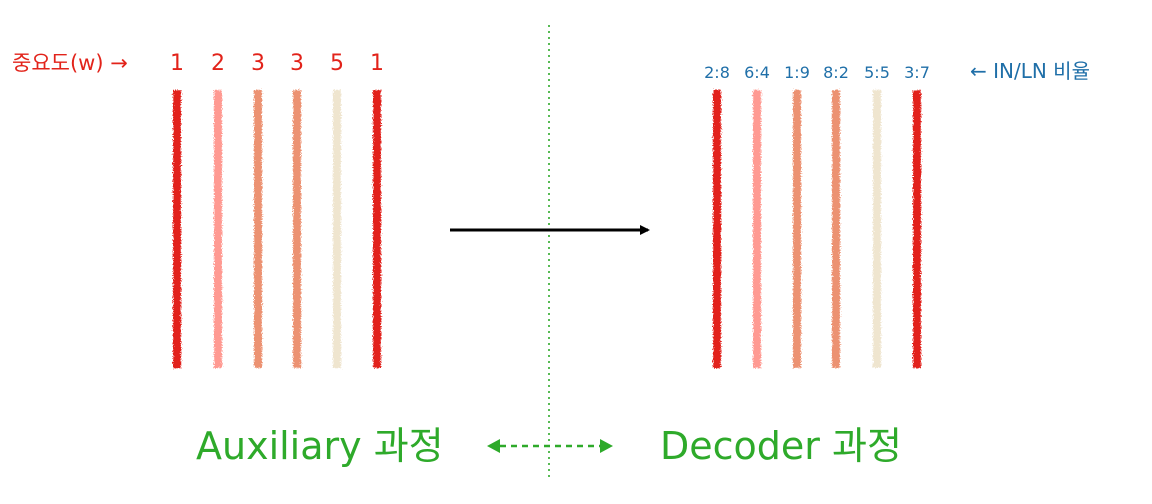 The width and height of the screenshot is (1152, 504). Describe the element at coordinates (917, 72) in the screenshot. I see `ratio-value: 3:7` at that location.